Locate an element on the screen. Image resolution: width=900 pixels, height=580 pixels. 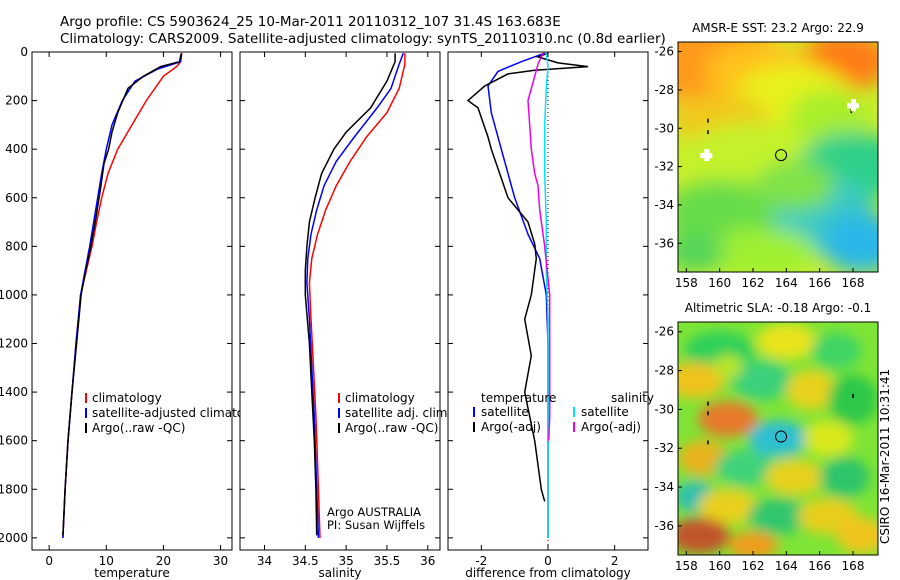
sla-map-ytick-label: -28 is located at coordinates (664, 371).